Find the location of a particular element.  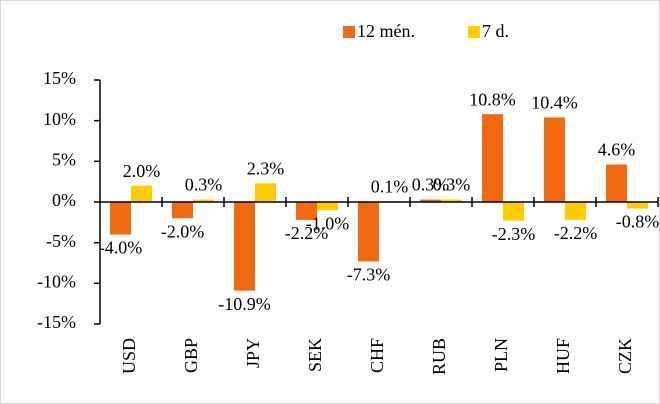

value-label: -0.8% is located at coordinates (638, 222).